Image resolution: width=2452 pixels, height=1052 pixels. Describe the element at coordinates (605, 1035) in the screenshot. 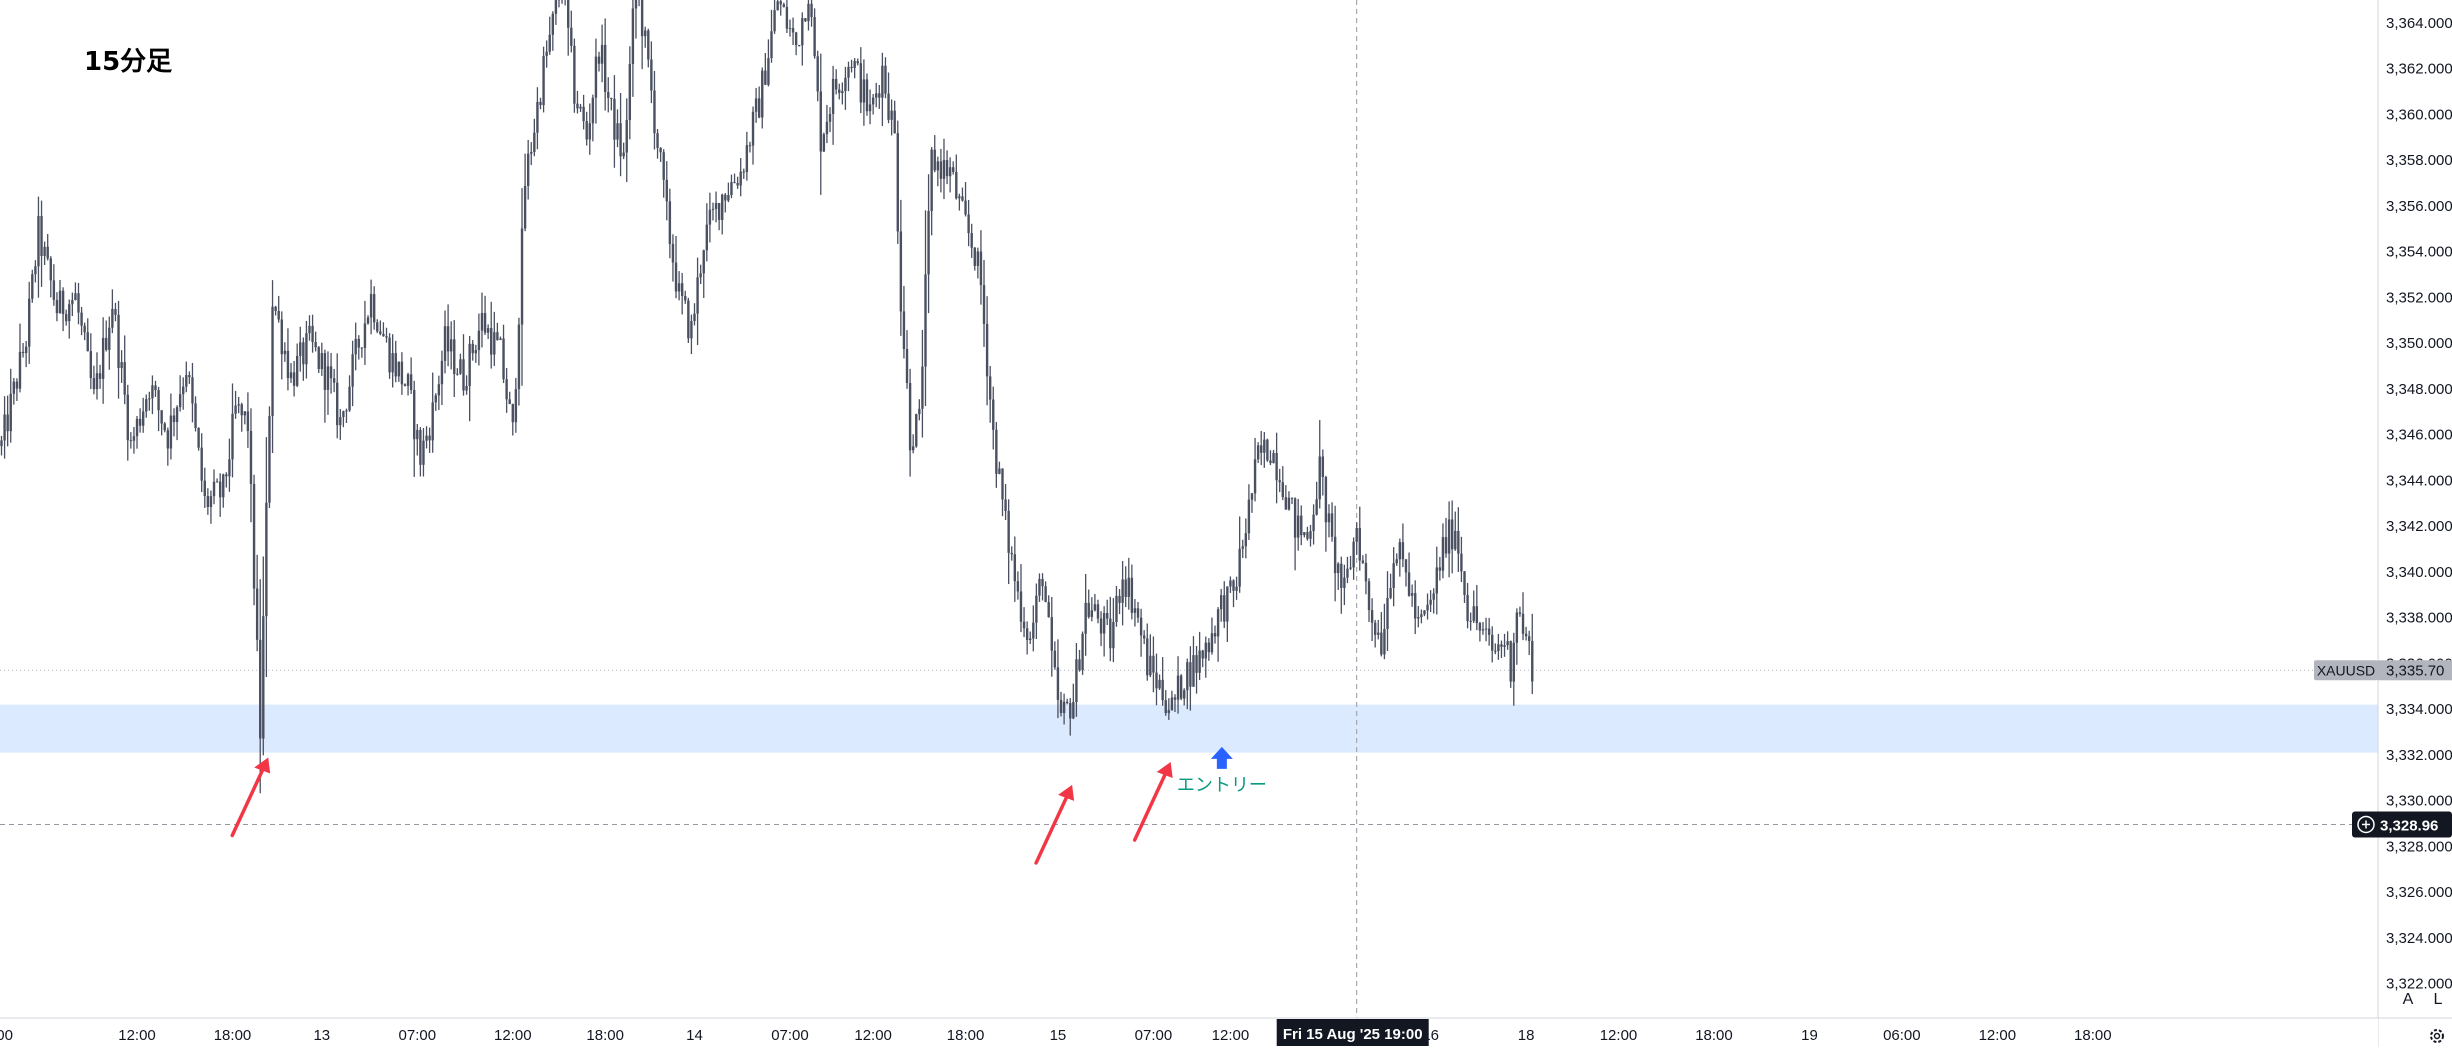

I see `time-tick-label: 18:00` at that location.